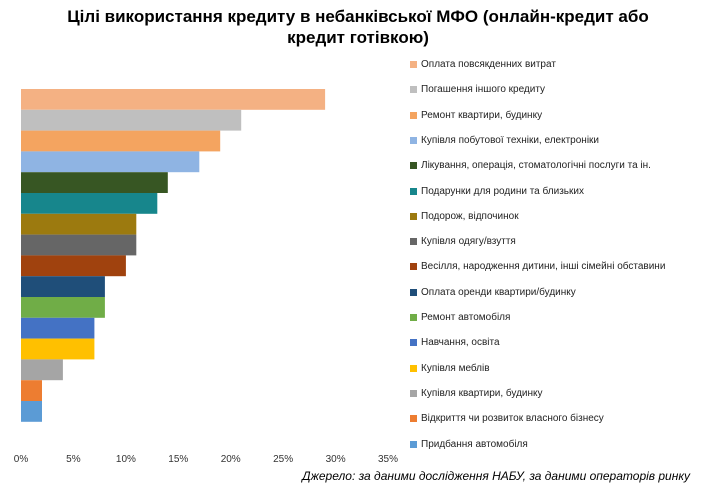 This screenshot has width=716, height=491. Describe the element at coordinates (557, 342) in the screenshot. I see `legend-item: Навчання, освіта` at that location.